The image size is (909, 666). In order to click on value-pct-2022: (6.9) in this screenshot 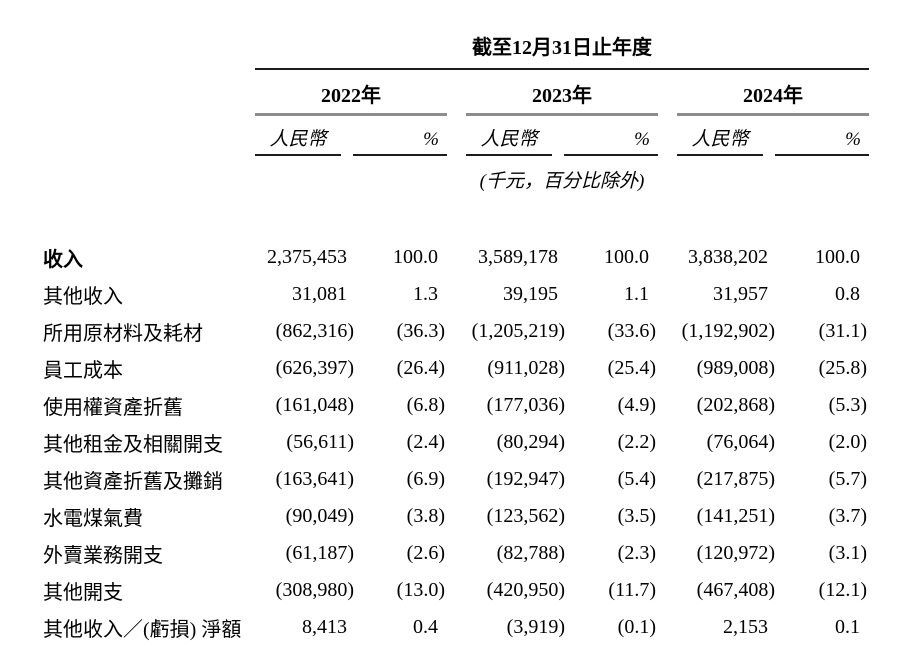, I will do `click(425, 479)`.